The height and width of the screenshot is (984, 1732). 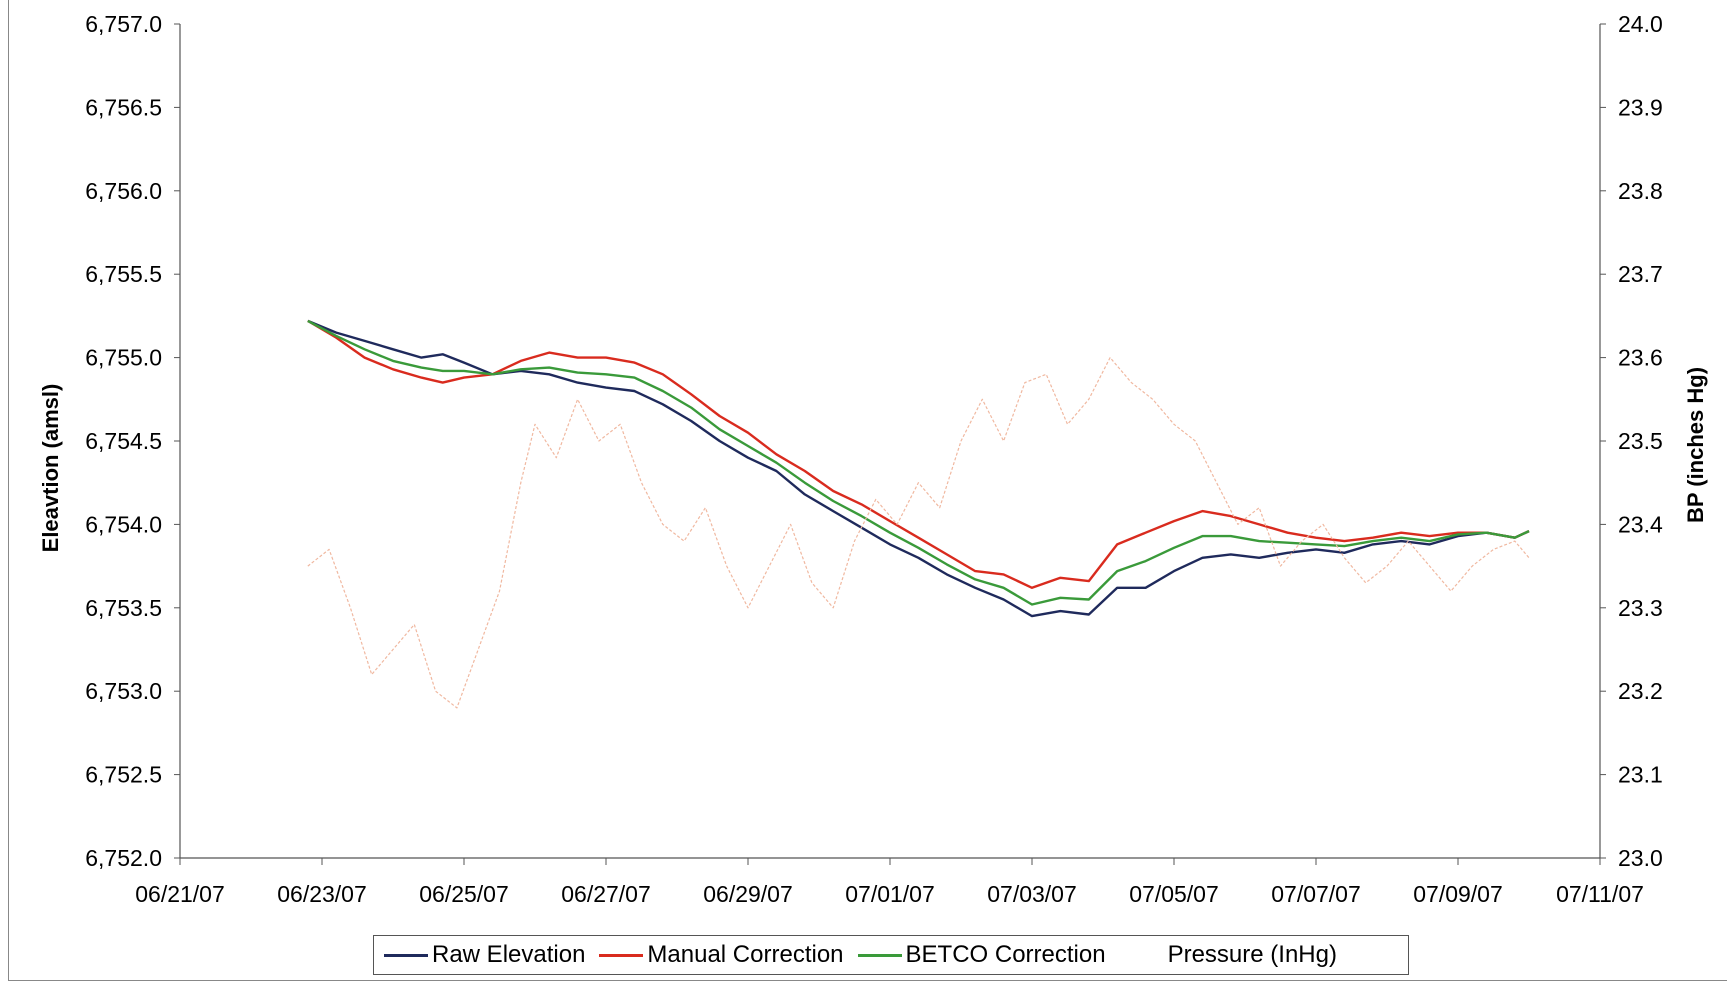 I want to click on y-tick-label: 6,756.5, so click(x=123, y=107).